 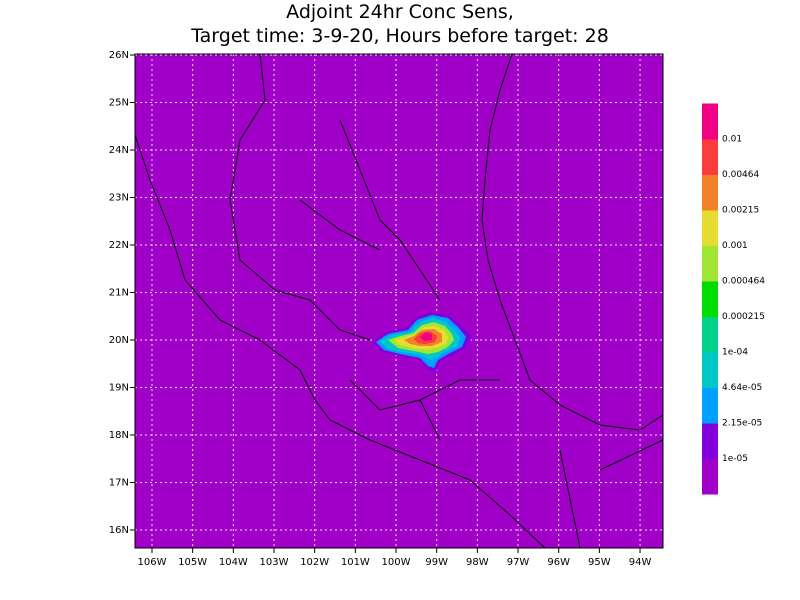 What do you see at coordinates (119, 340) in the screenshot?
I see `lat-tick-label: 20N` at bounding box center [119, 340].